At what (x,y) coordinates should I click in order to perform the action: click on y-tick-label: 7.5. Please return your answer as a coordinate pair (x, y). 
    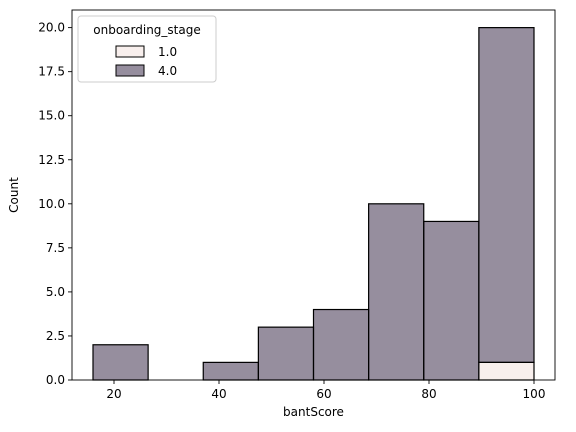
    Looking at the image, I should click on (55, 248).